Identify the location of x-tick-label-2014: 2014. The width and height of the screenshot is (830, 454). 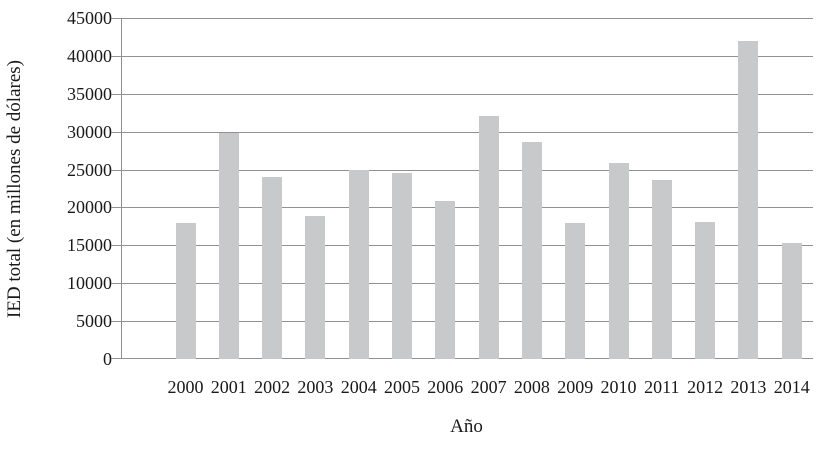
(791, 387).